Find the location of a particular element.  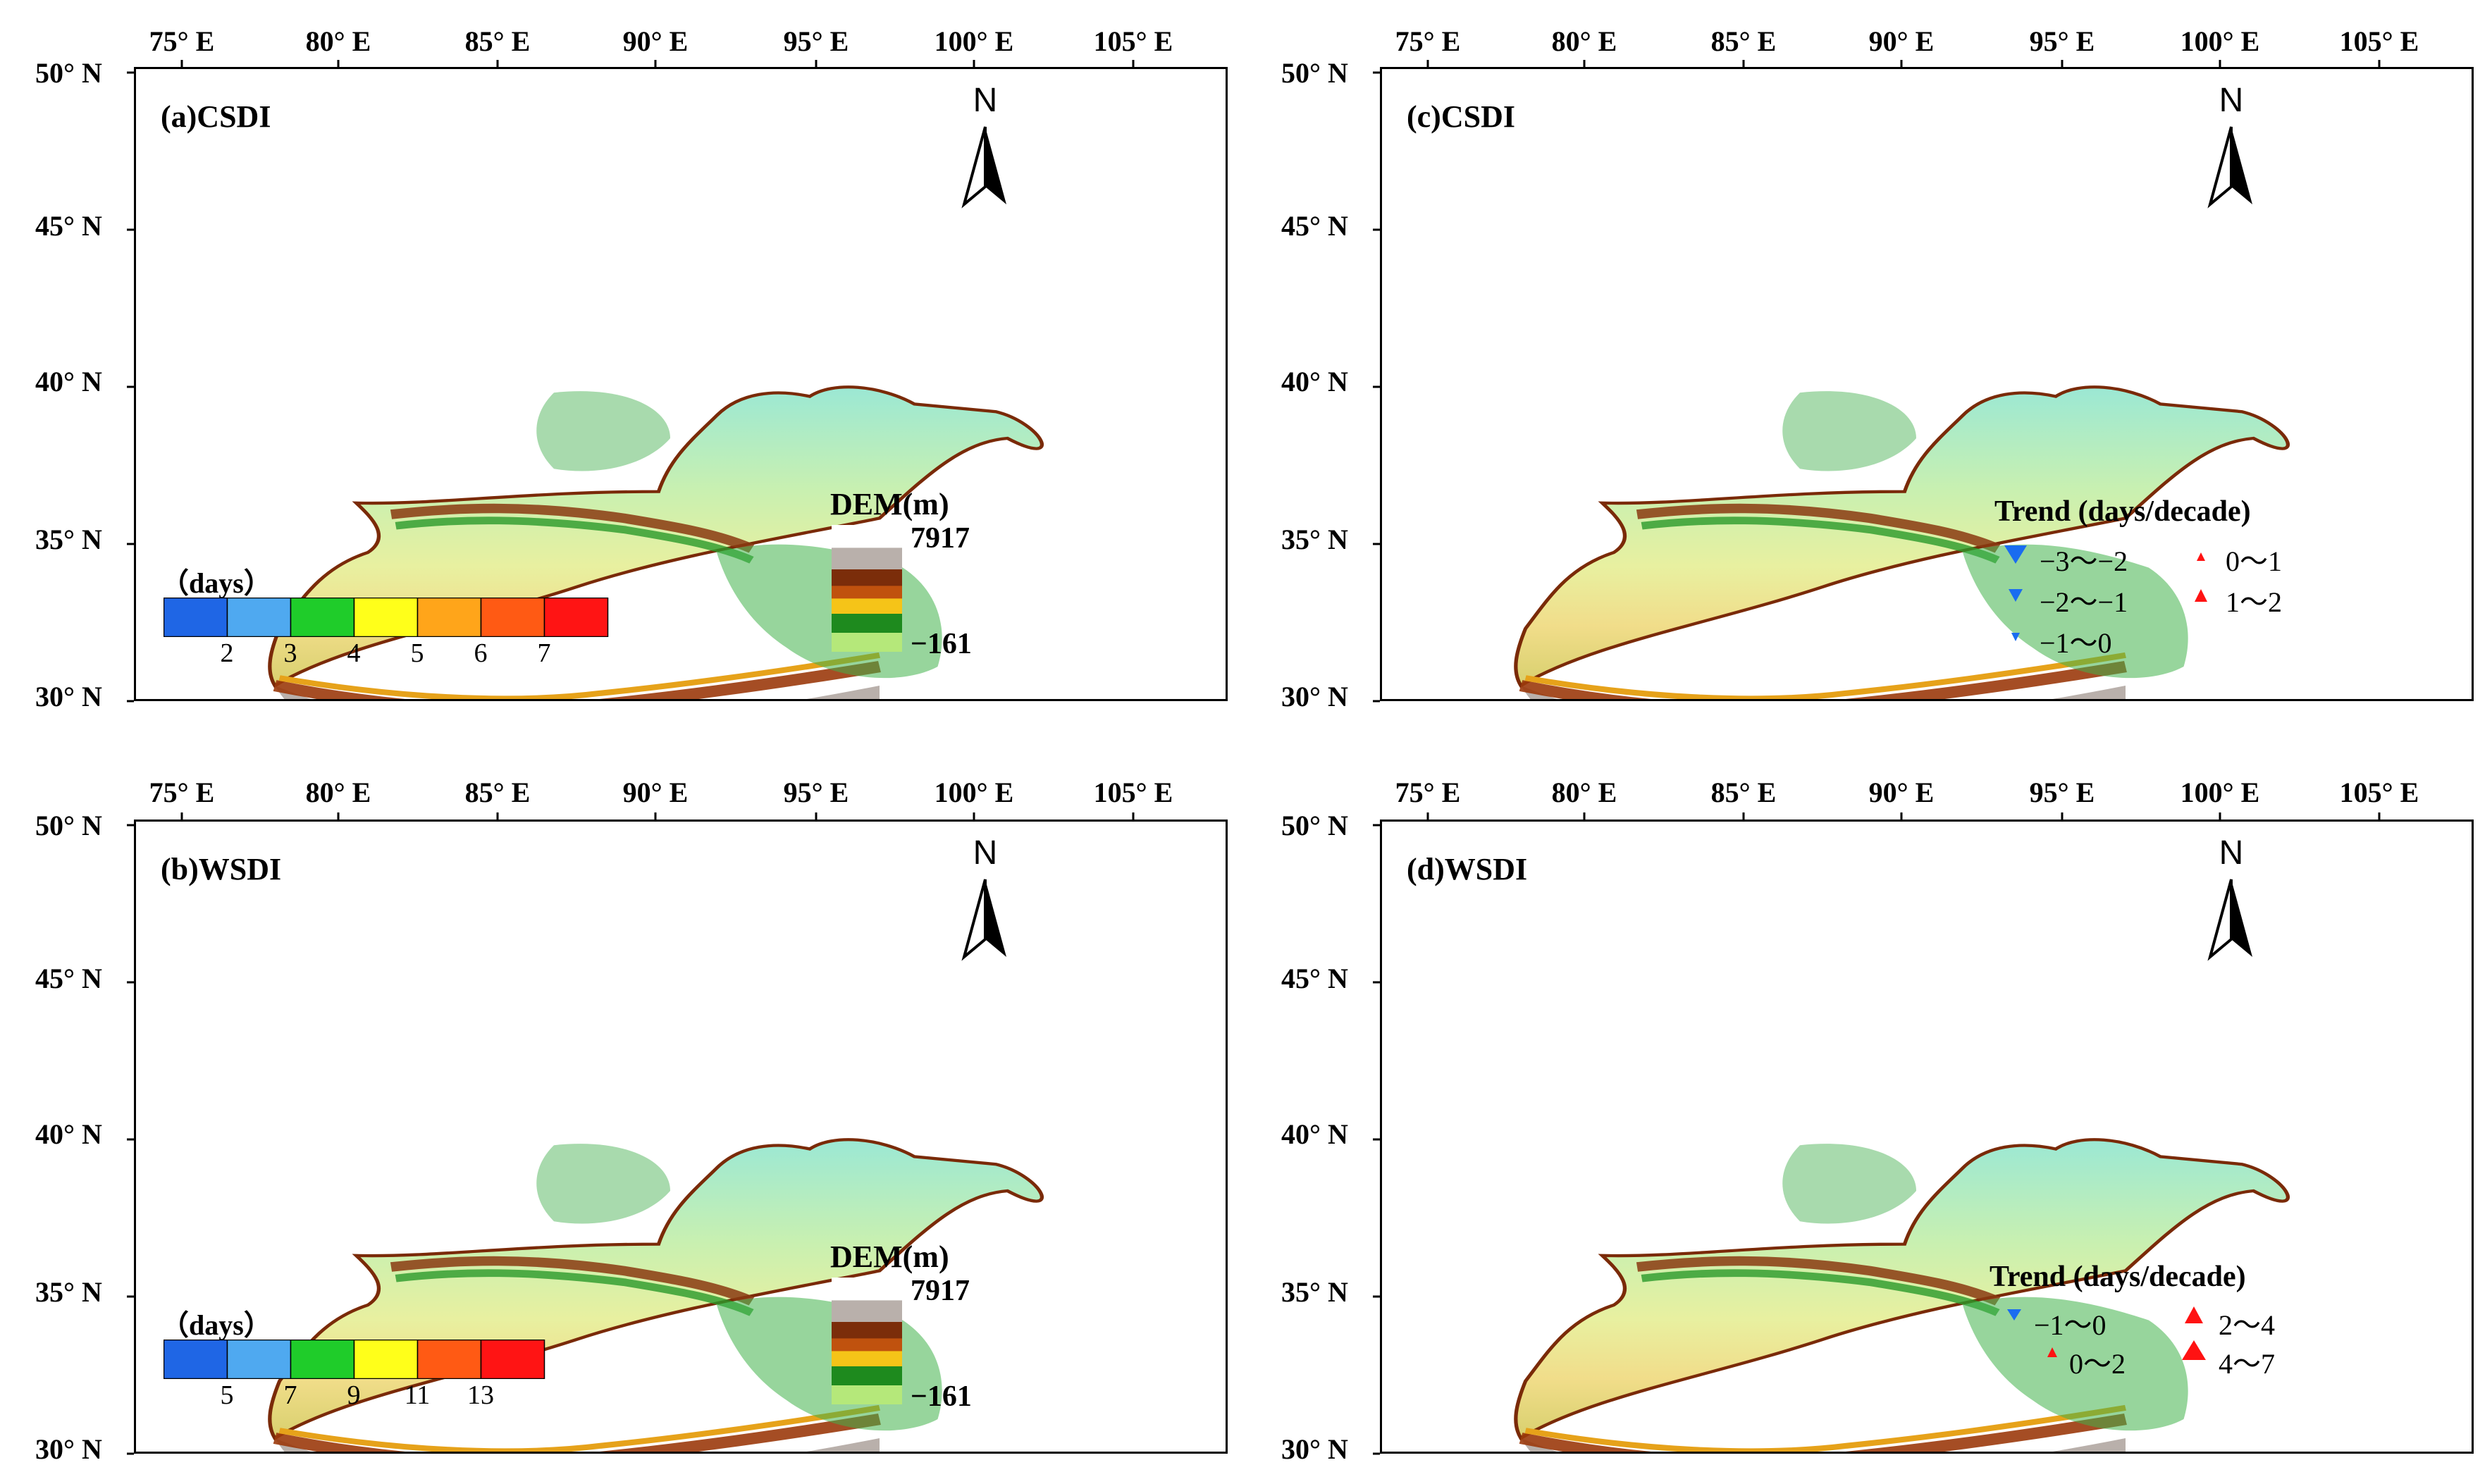

dem-colorbar is located at coordinates (867, 1341).